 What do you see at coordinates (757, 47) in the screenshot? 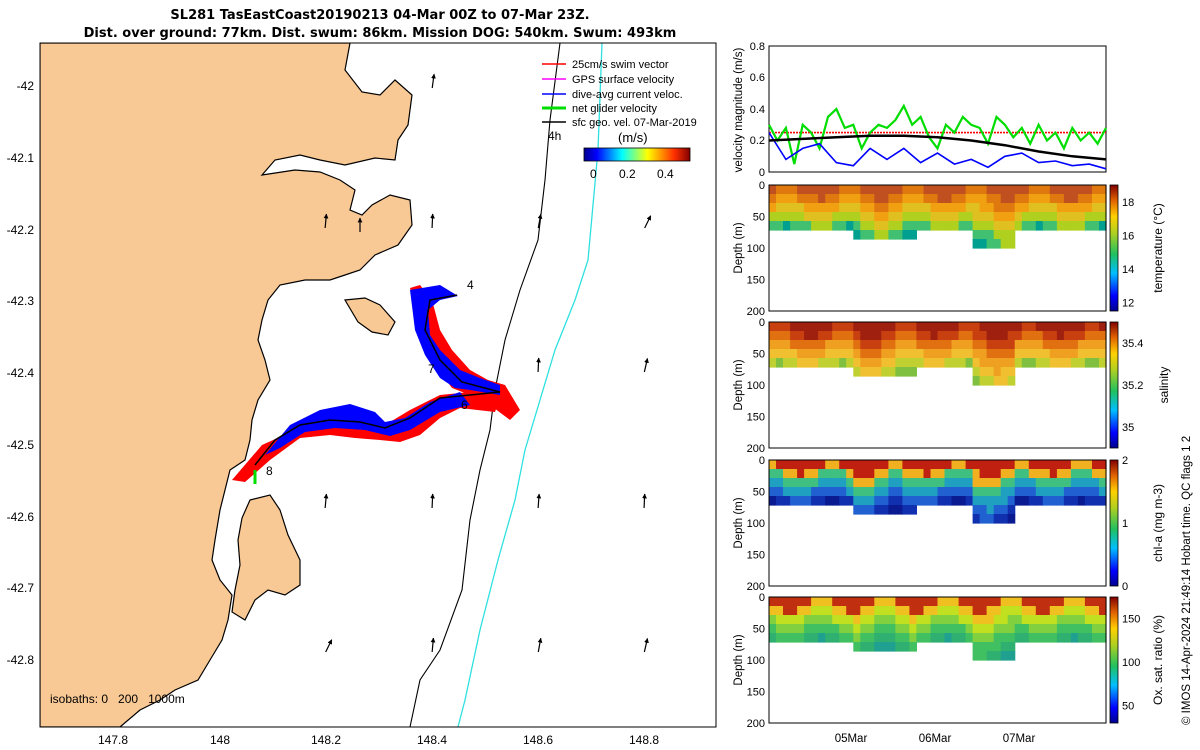
I see `vel-y-tick: 0.8` at bounding box center [757, 47].